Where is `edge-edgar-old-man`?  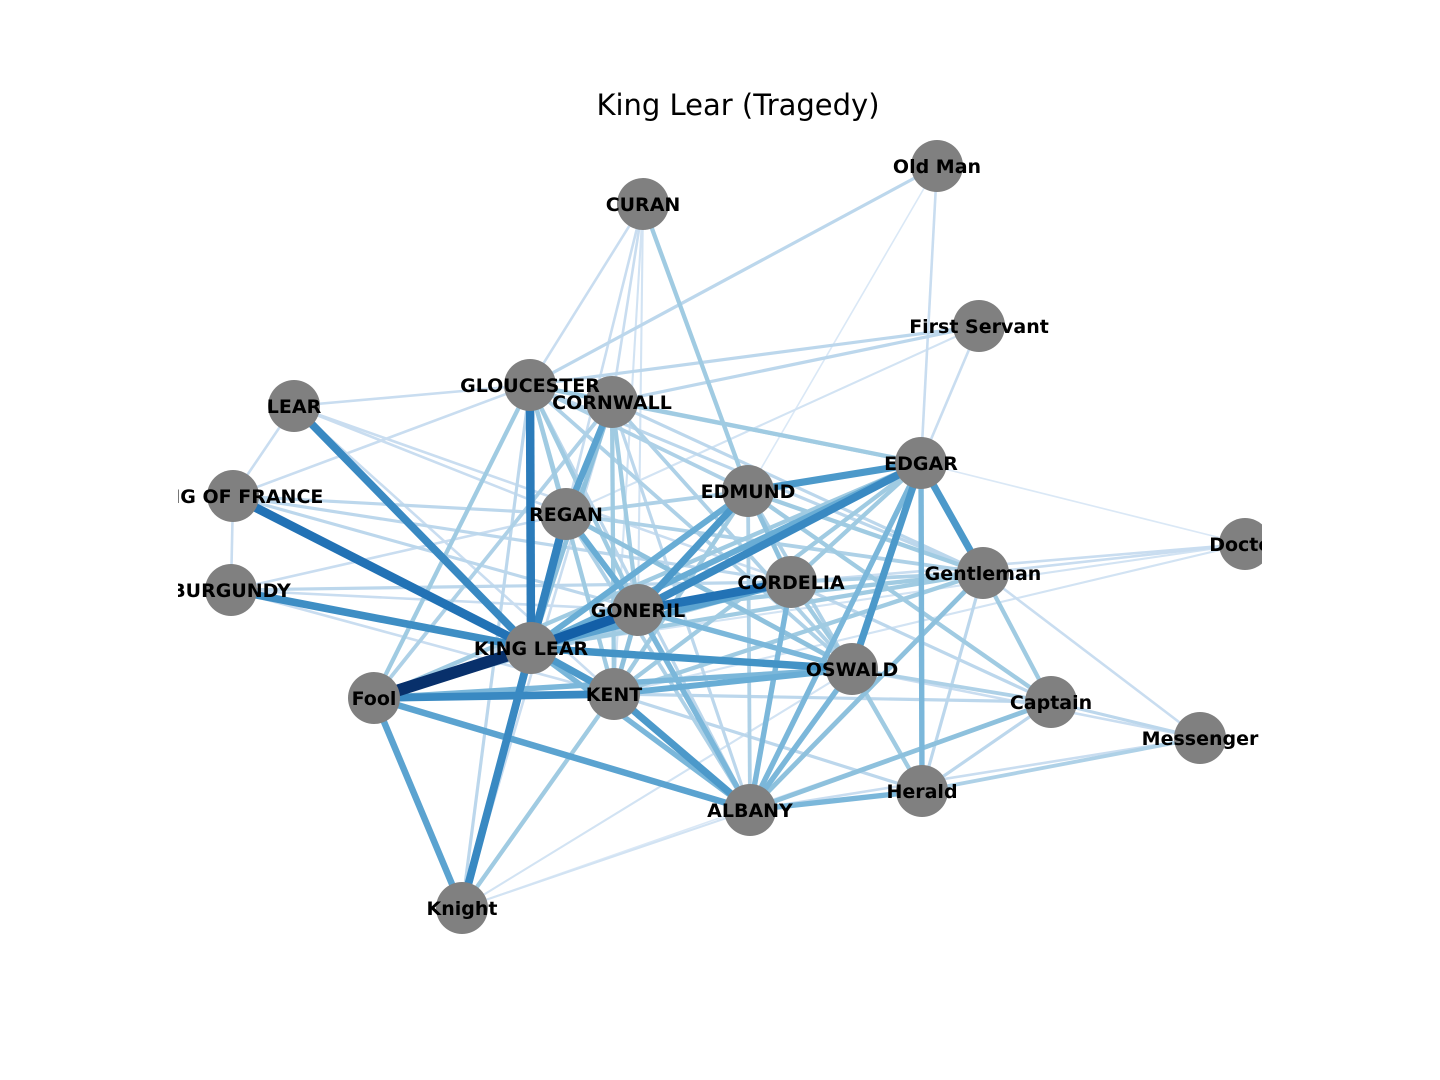
edge-edgar-old-man is located at coordinates (929, 314).